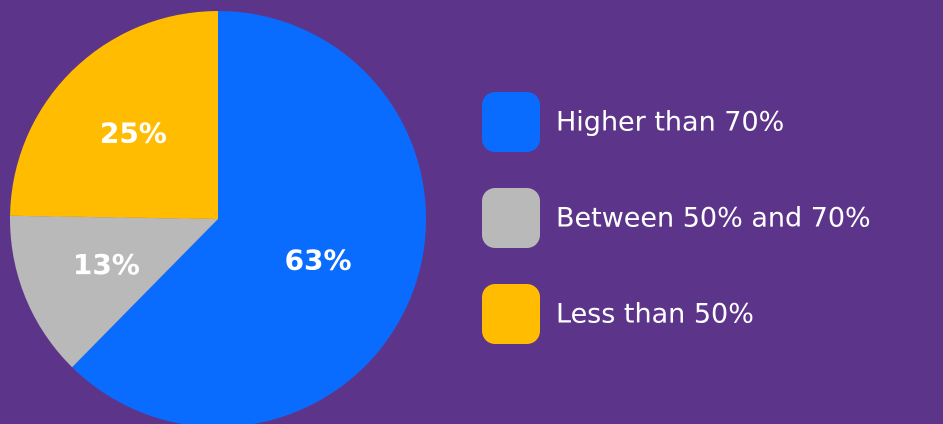  What do you see at coordinates (511, 314) in the screenshot?
I see `legend-swatch-yellow` at bounding box center [511, 314].